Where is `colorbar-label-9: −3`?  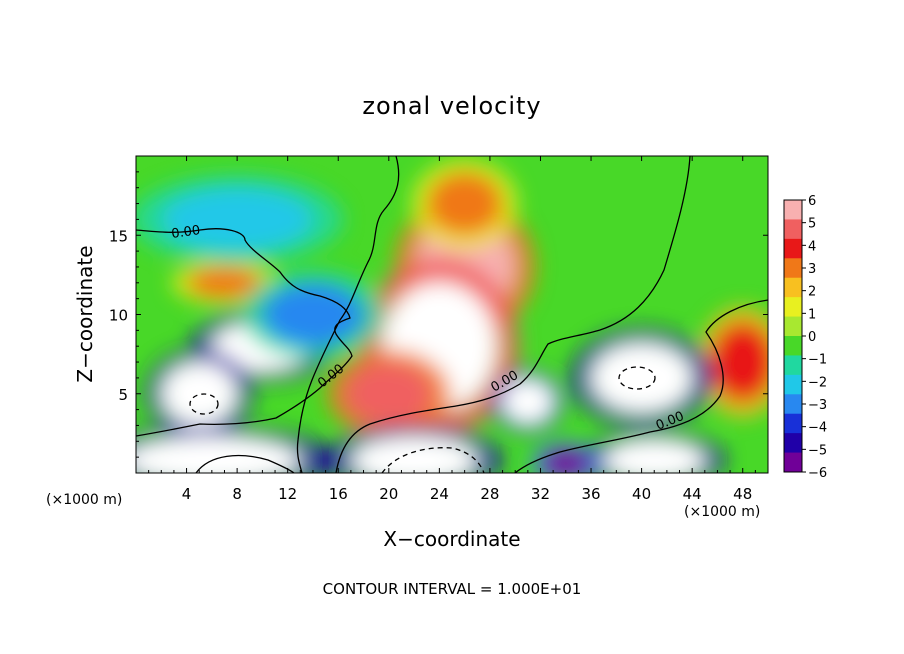
colorbar-label-9: −3 is located at coordinates (817, 405).